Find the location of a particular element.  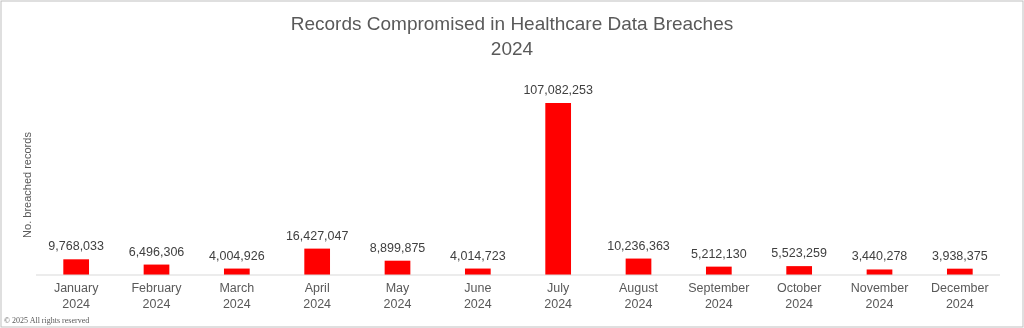

data-label: 3,938,375 is located at coordinates (960, 255).